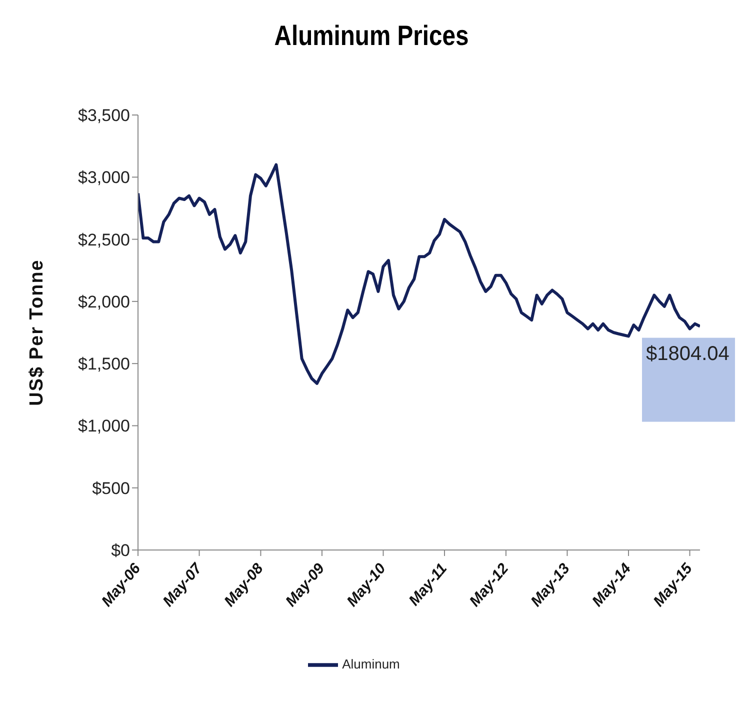  What do you see at coordinates (371, 664) in the screenshot?
I see `legend-label: Aluminum` at bounding box center [371, 664].